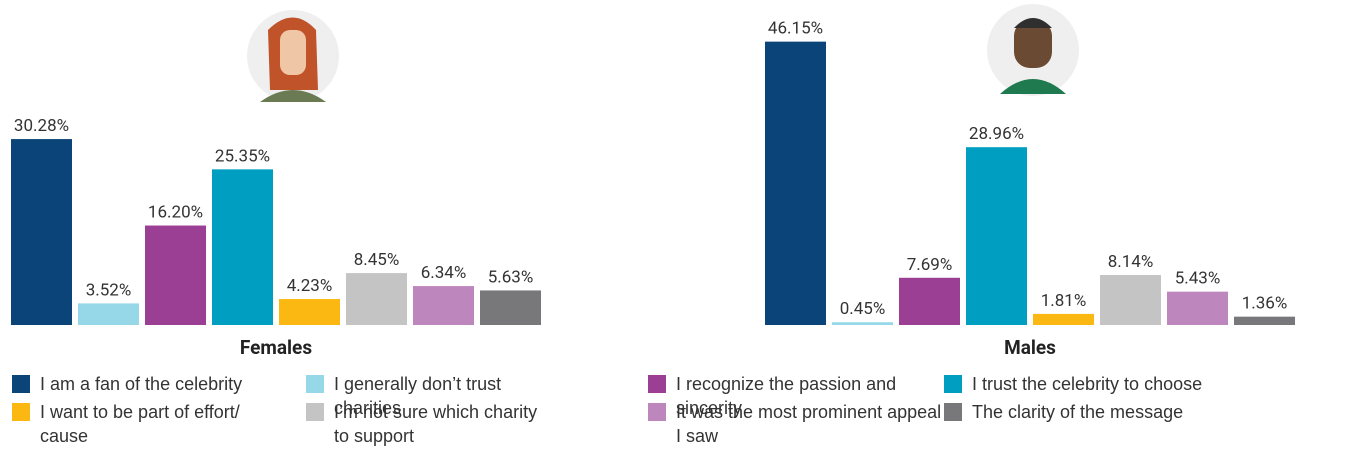 The image size is (1364, 456). What do you see at coordinates (930, 265) in the screenshot?
I see `value-label: 7.69%` at bounding box center [930, 265].